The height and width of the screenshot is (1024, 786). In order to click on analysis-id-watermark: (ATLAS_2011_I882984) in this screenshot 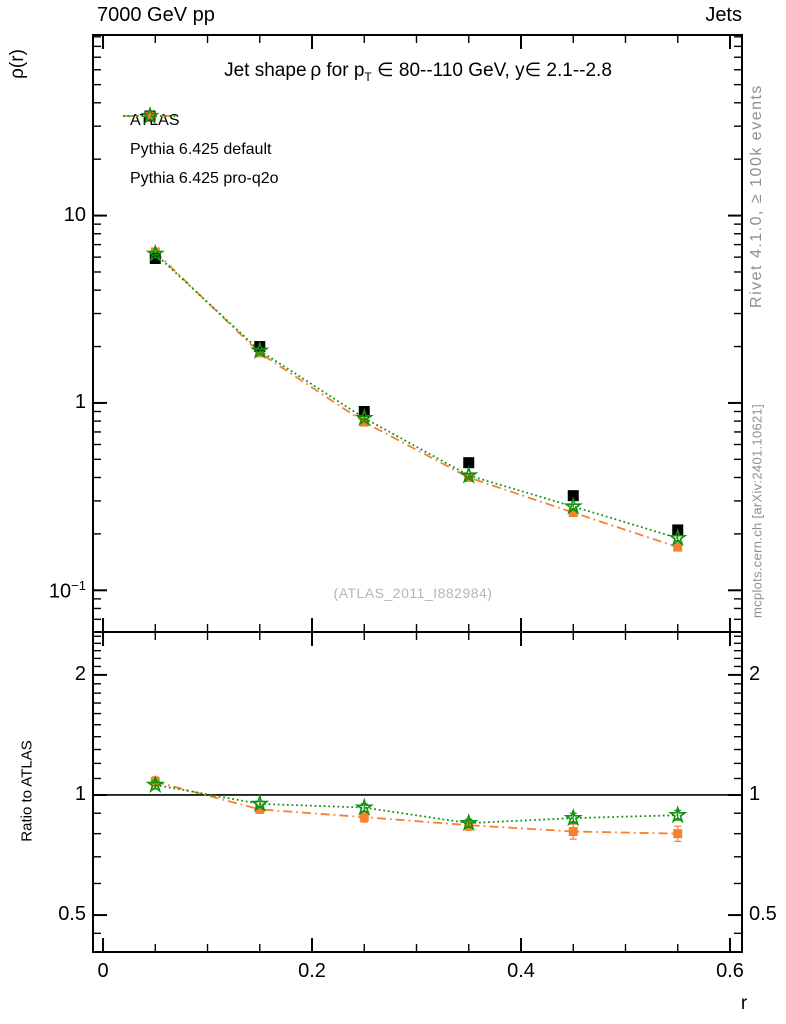, I will do `click(413, 593)`.